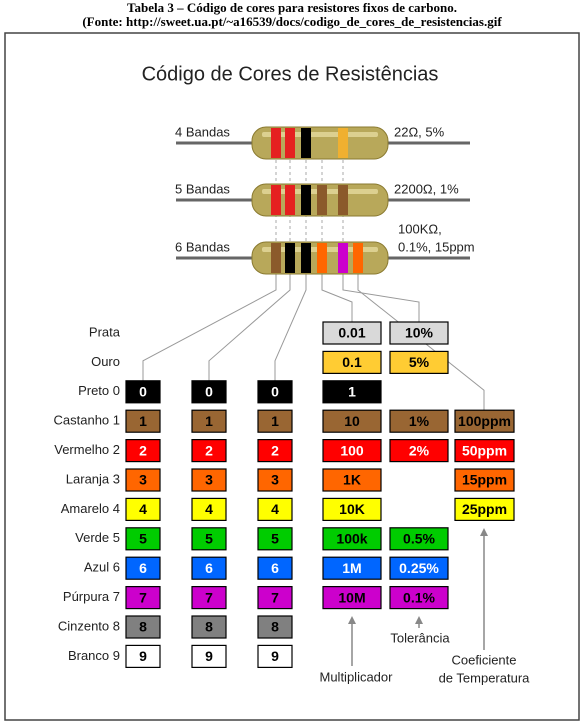  I want to click on digit-text: 9, so click(143, 656).